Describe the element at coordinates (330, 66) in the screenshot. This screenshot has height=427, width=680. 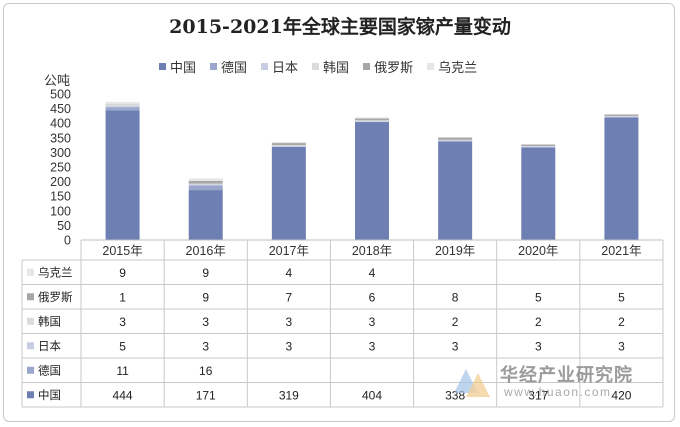
I see `legend-item: 韩国` at that location.